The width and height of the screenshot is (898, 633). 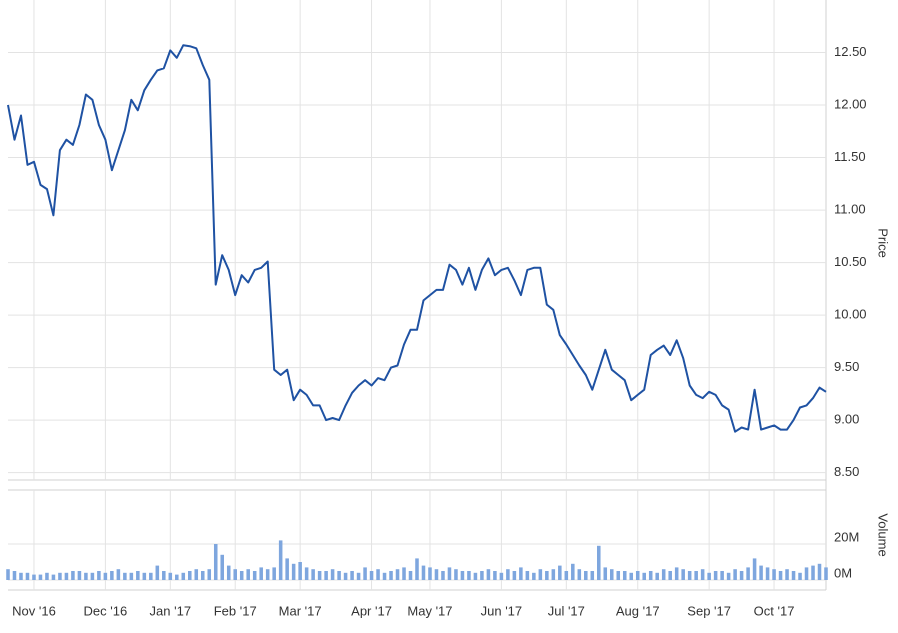 I want to click on y-tick-label: 9.50, so click(x=846, y=366).